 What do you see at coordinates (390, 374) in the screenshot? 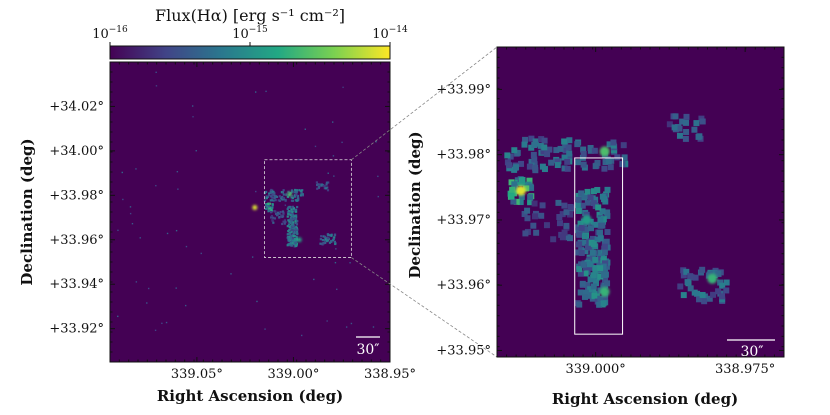
I see `x-tick-label: 338.95°` at bounding box center [390, 374].